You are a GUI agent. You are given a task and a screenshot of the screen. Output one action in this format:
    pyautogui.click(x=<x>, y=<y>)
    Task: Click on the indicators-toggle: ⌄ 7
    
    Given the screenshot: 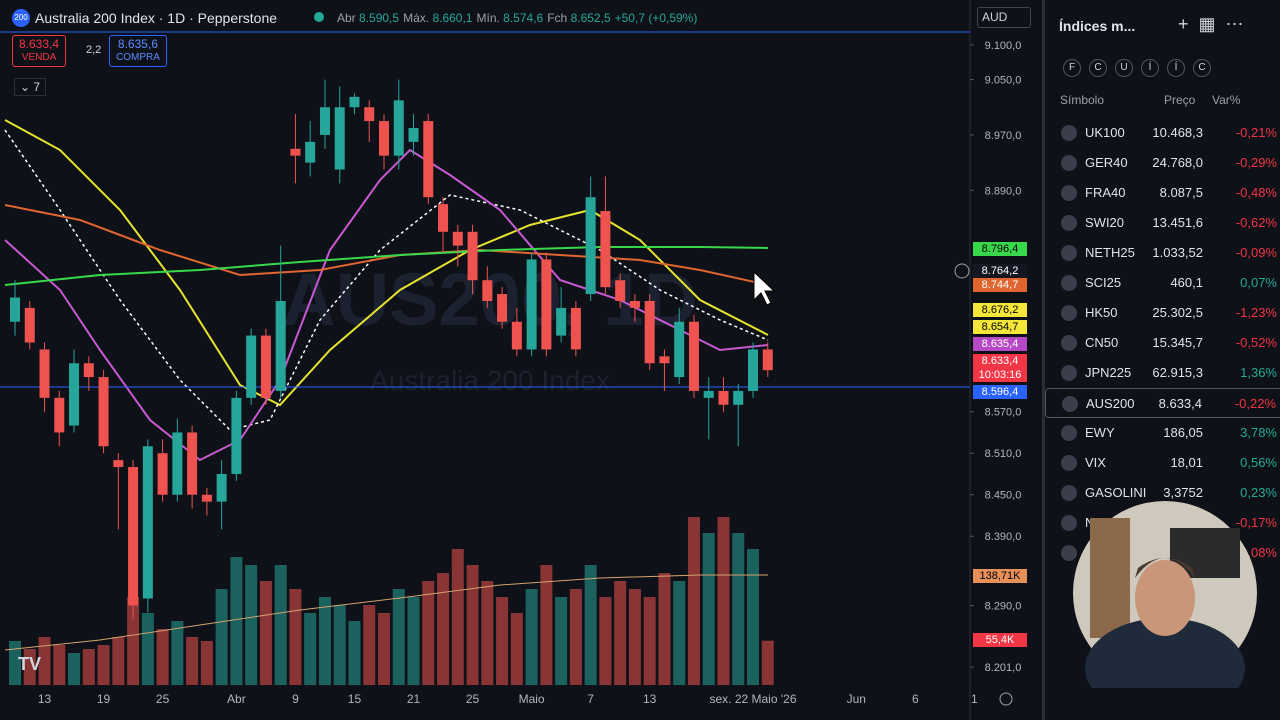 What is the action you would take?
    pyautogui.click(x=30, y=87)
    